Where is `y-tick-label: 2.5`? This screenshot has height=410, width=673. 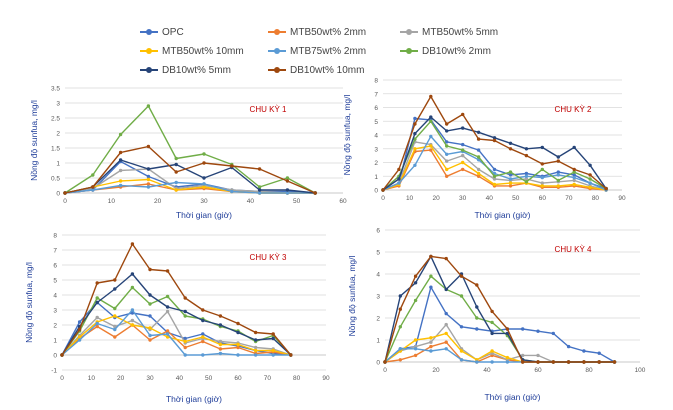 y-tick-label: 2.5 is located at coordinates (55, 119).